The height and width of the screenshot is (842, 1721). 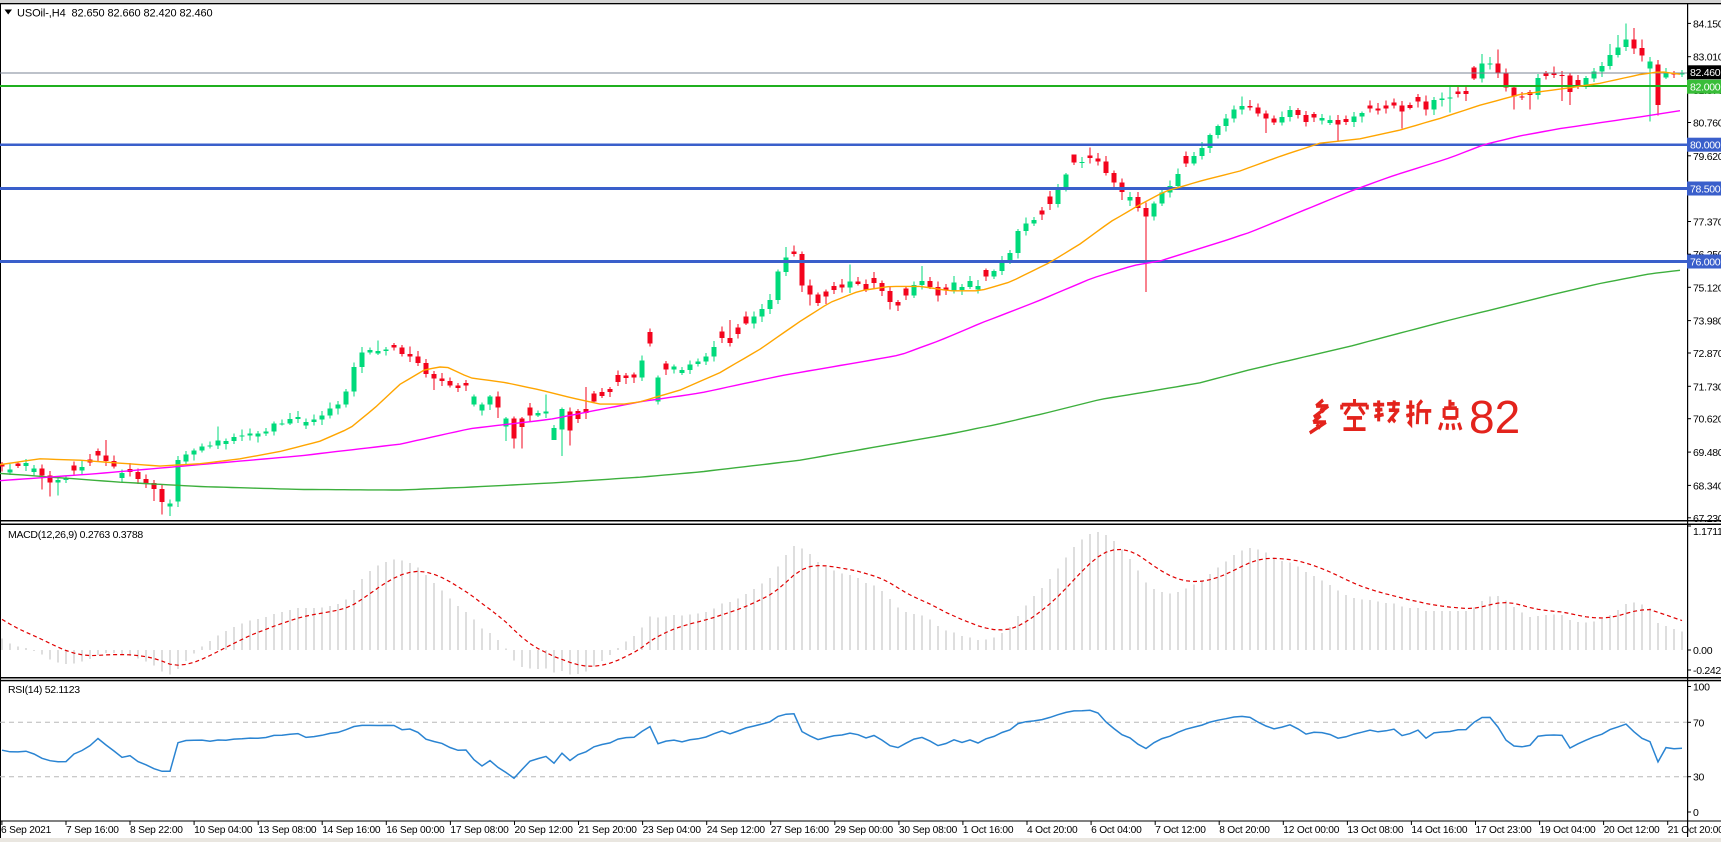 What do you see at coordinates (1705, 146) in the screenshot?
I see `svg-text: 80.000` at bounding box center [1705, 146].